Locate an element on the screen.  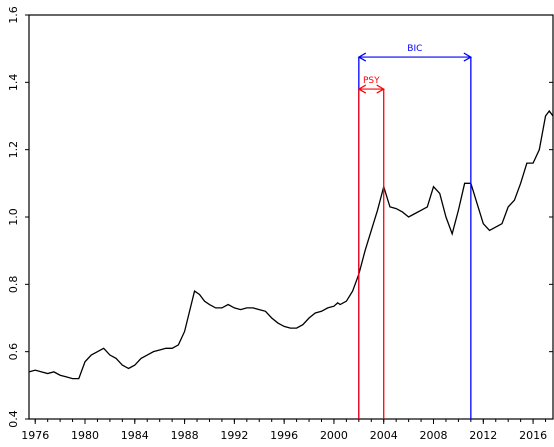
annotation-label: PSY is located at coordinates (371, 81).